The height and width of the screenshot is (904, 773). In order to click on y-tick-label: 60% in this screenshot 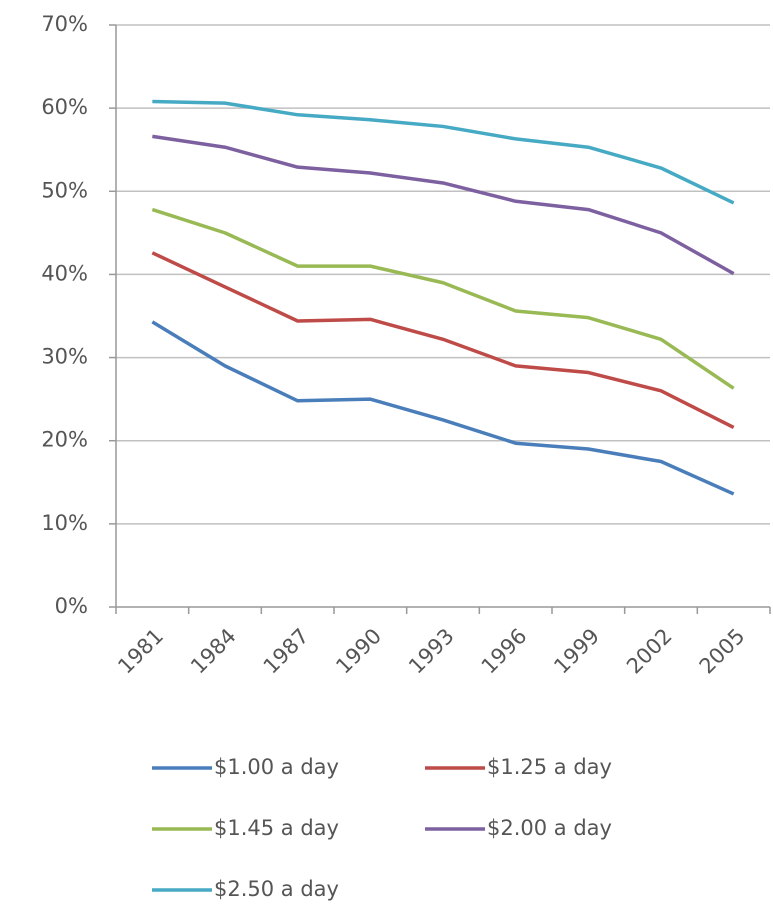, I will do `click(64, 107)`.